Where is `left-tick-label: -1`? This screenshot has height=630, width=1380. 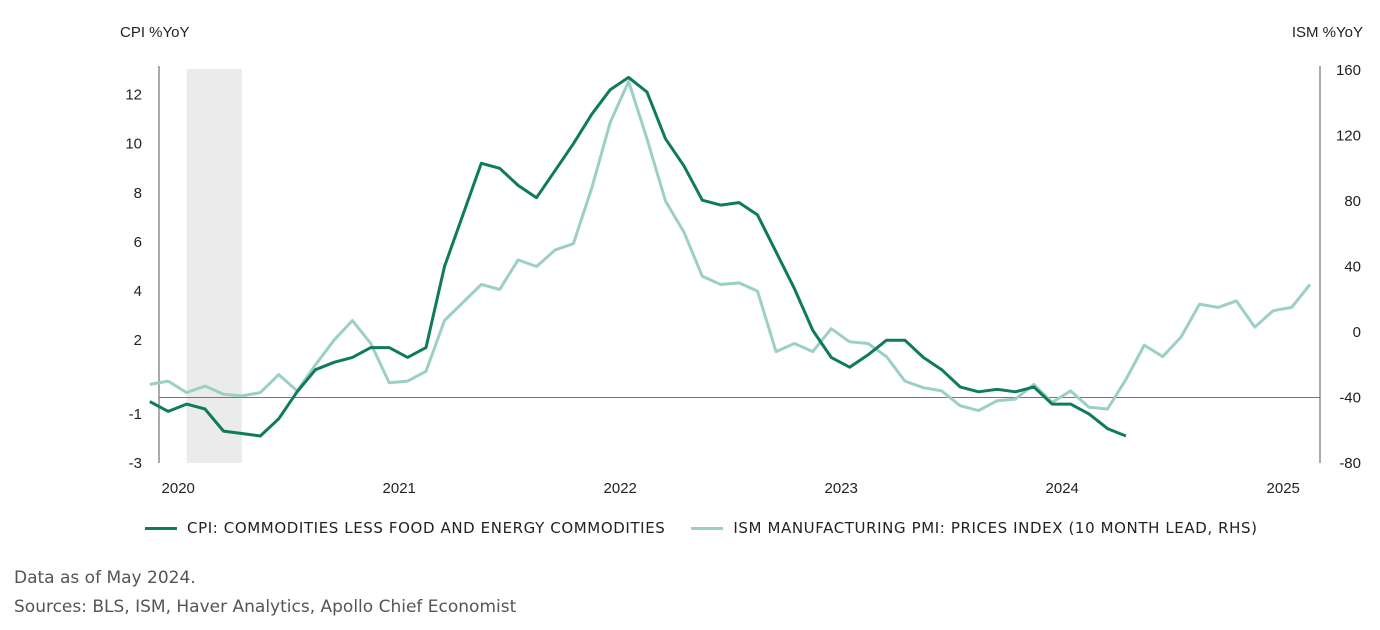 left-tick-label: -1 is located at coordinates (135, 414).